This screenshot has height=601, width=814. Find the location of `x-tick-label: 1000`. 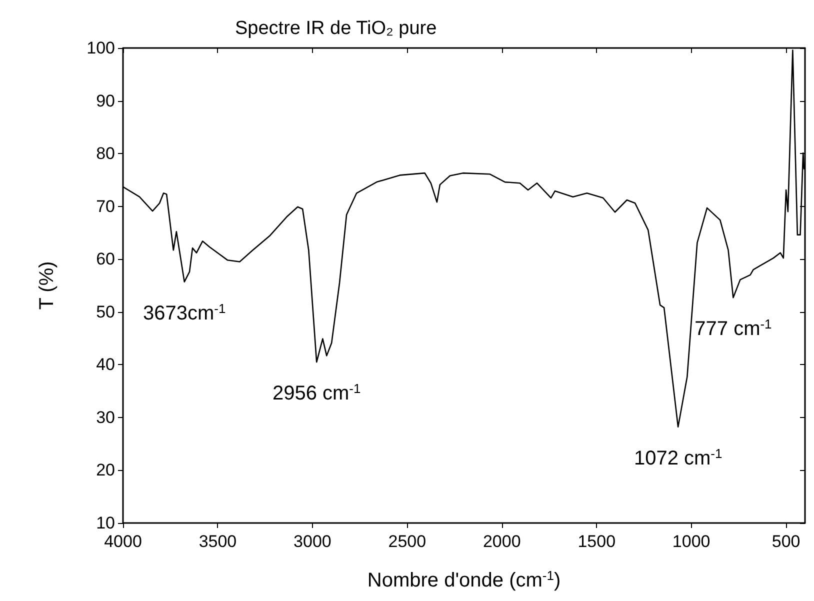

x-tick-label: 1000 is located at coordinates (691, 541).